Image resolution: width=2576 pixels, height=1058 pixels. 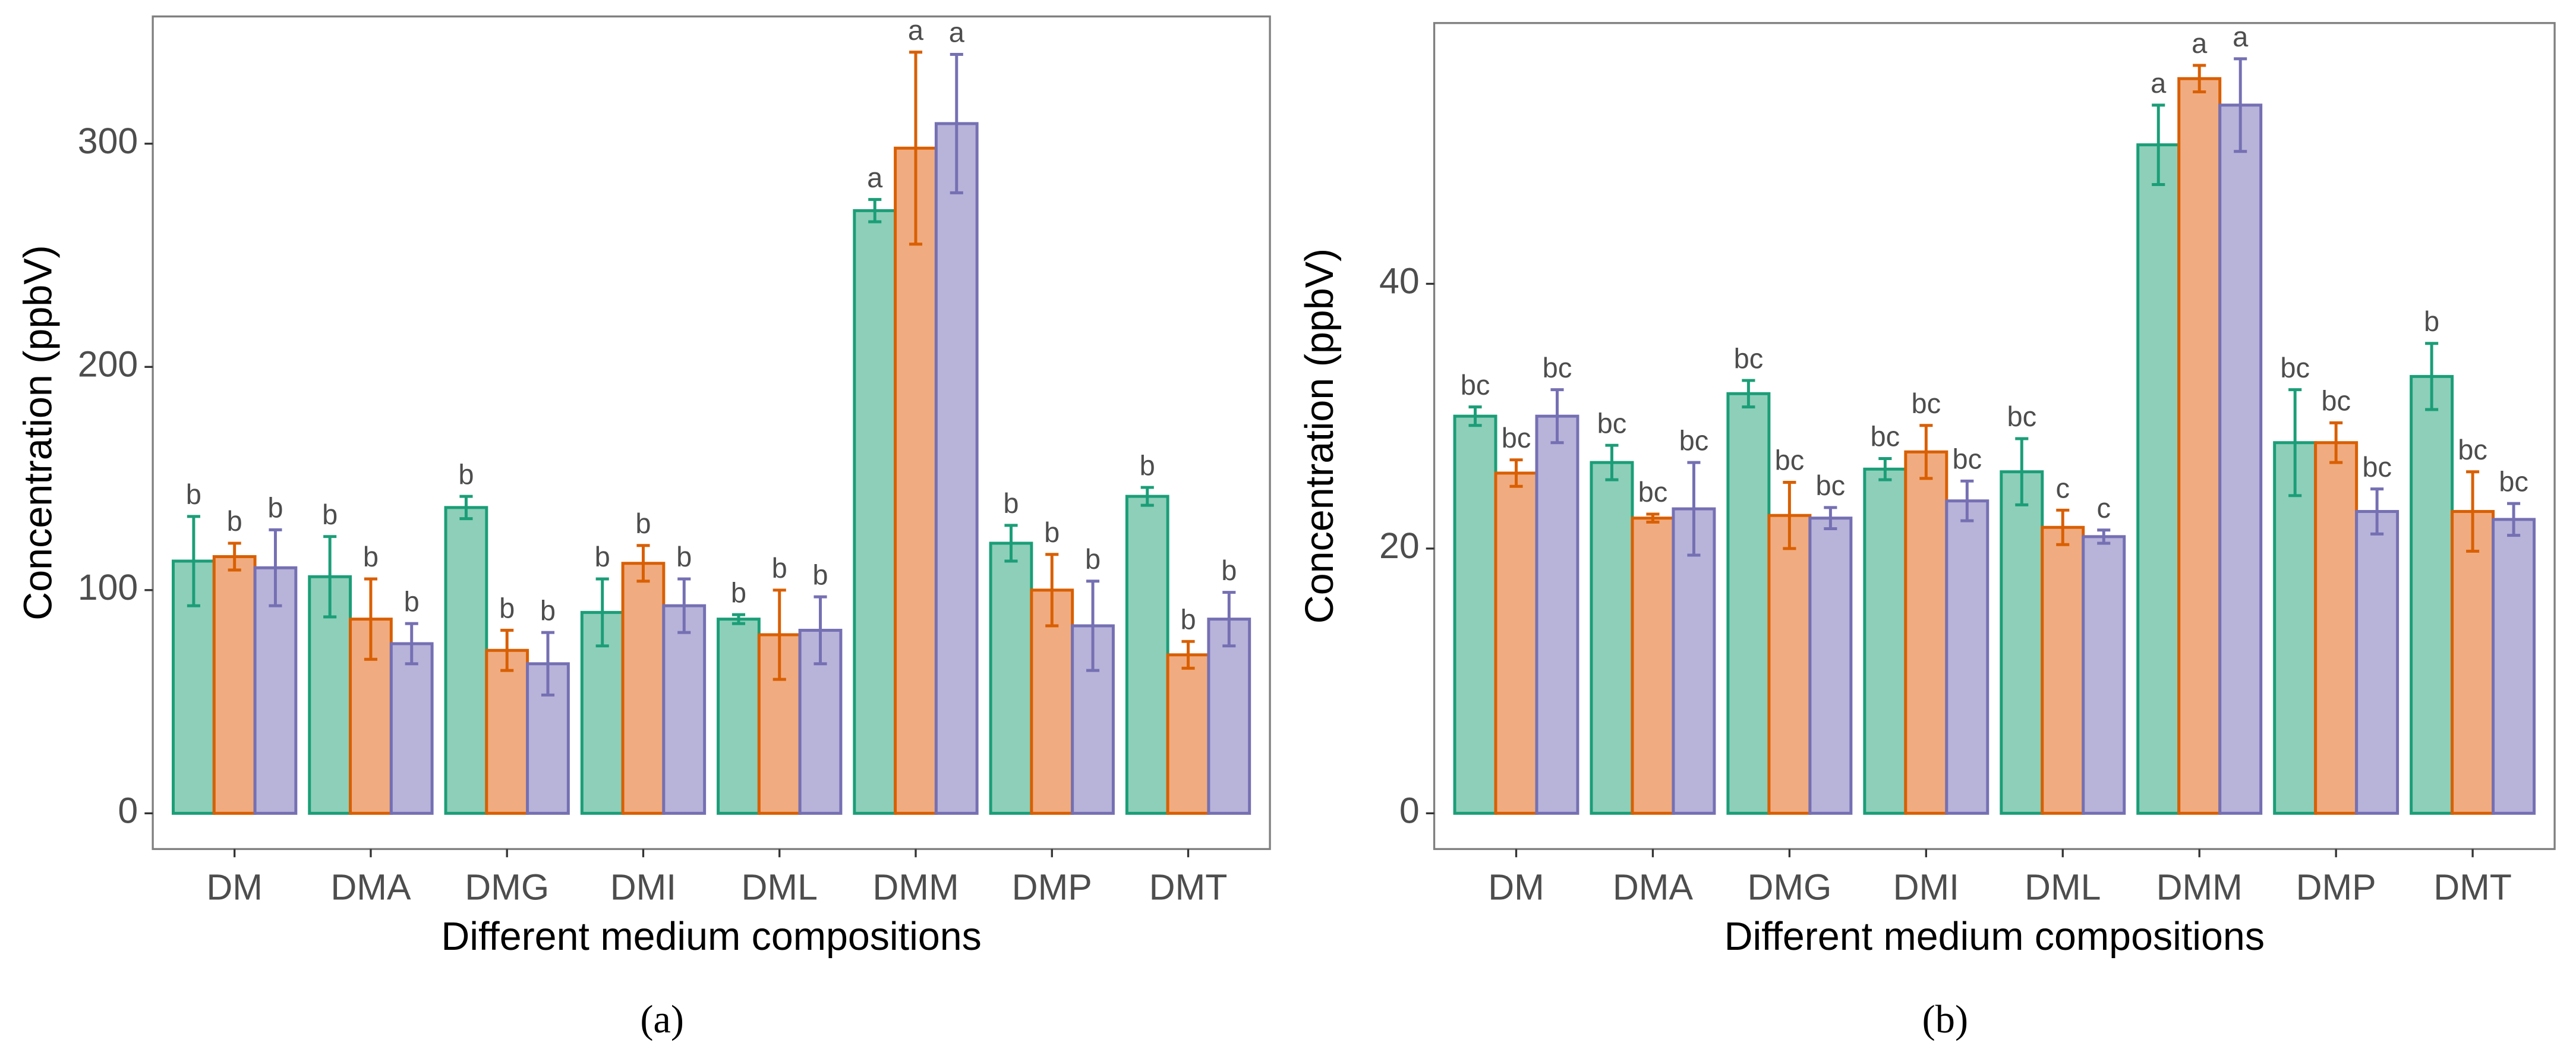 What do you see at coordinates (235, 887) in the screenshot?
I see `x-tick-label: DM` at bounding box center [235, 887].